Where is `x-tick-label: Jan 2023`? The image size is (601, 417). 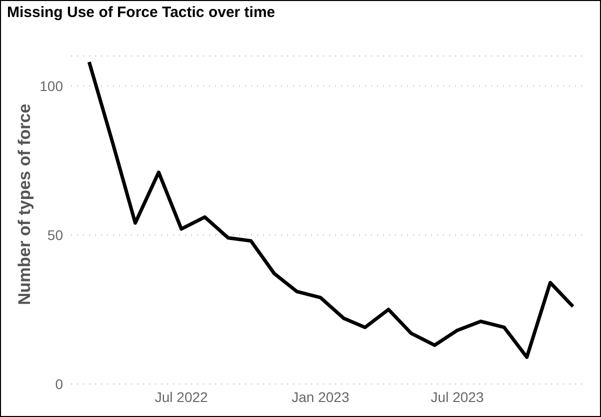 x-tick-label: Jan 2023 is located at coordinates (321, 396).